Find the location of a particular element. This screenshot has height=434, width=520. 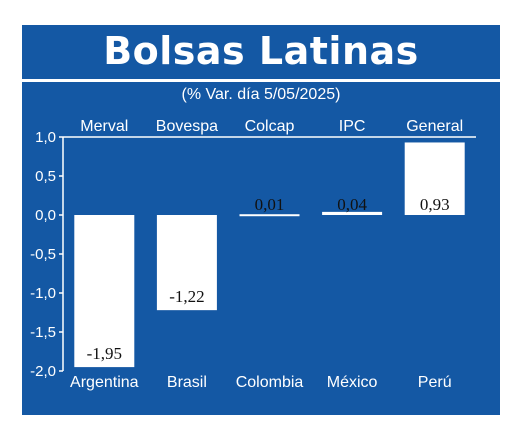

category-label: Argentina is located at coordinates (104, 382).